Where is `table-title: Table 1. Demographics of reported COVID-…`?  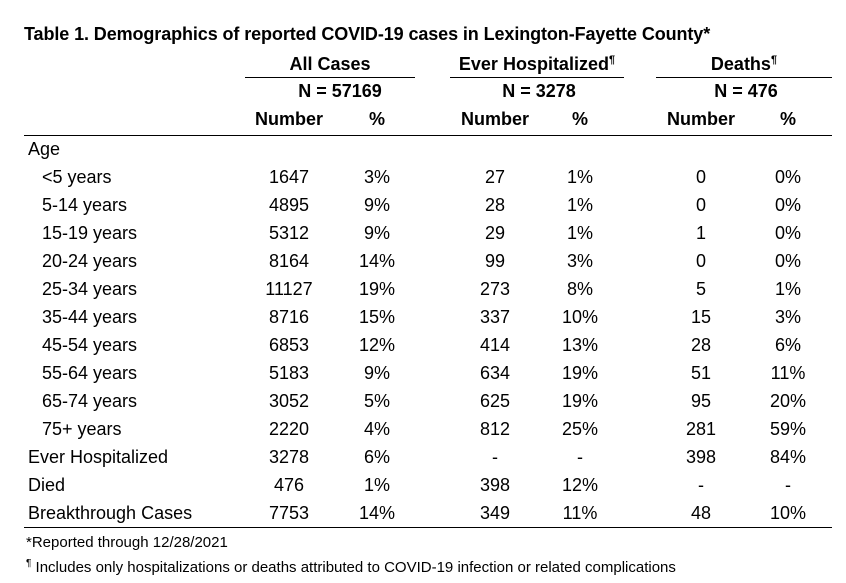 table-title: Table 1. Demographics of reported COVID-… is located at coordinates (367, 34).